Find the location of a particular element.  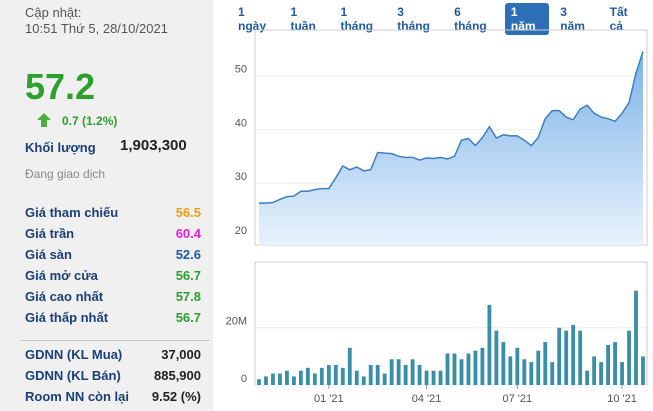

updated-label: Cập nhật: is located at coordinates (53, 12).